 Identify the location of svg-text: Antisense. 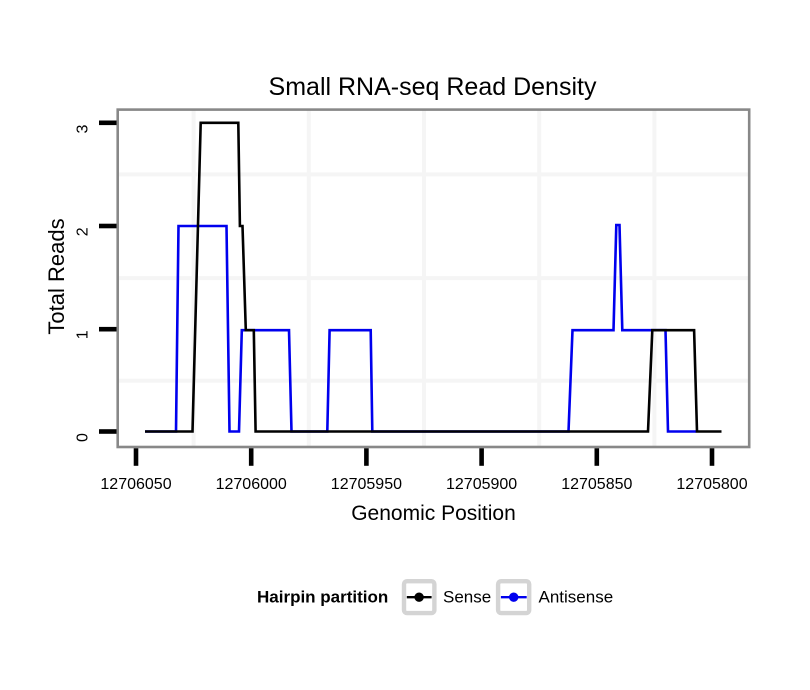
(576, 597).